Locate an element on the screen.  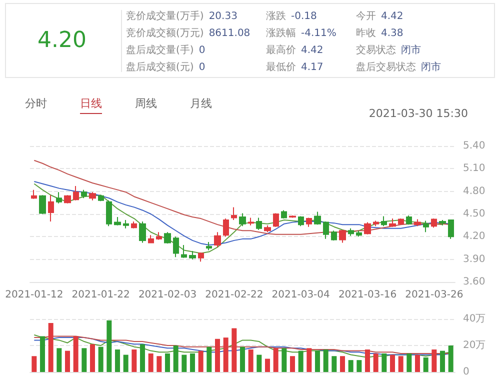
x-tick-label: 2021-02-03 is located at coordinates (167, 295).